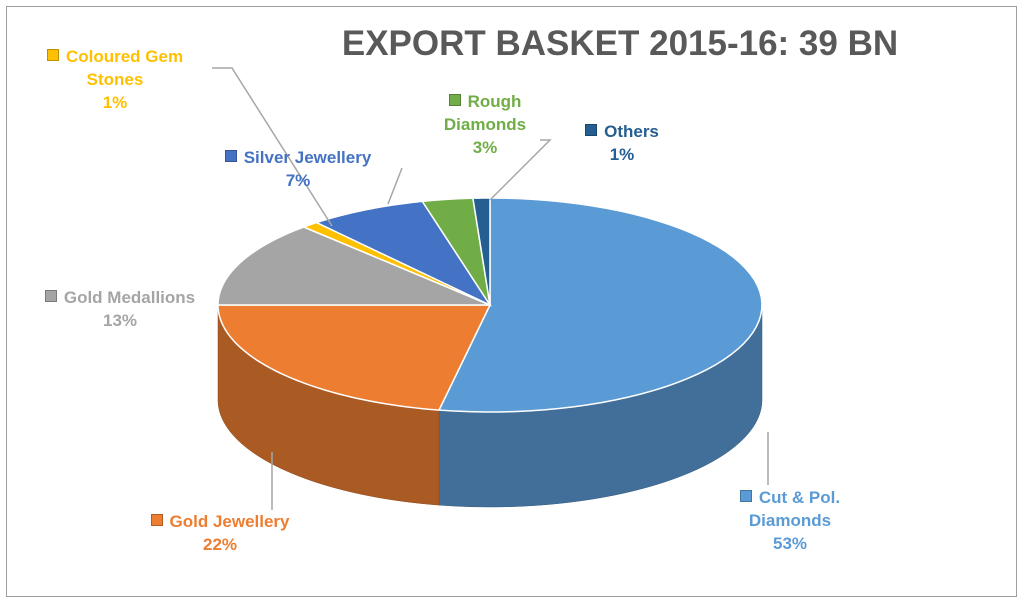 This screenshot has height=601, width=1022. What do you see at coordinates (631, 131) in the screenshot?
I see `category-label: Others` at bounding box center [631, 131].